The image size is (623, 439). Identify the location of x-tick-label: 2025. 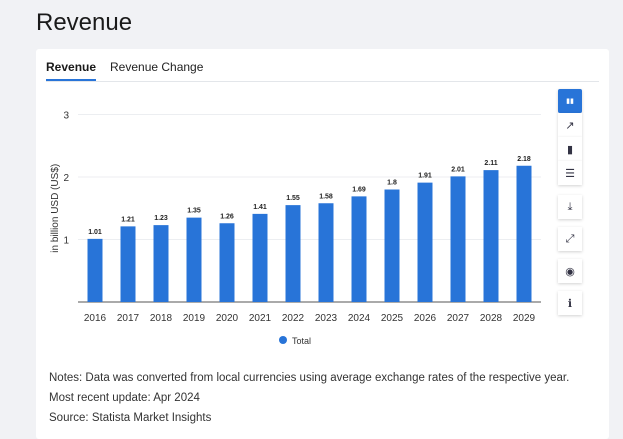
(392, 318).